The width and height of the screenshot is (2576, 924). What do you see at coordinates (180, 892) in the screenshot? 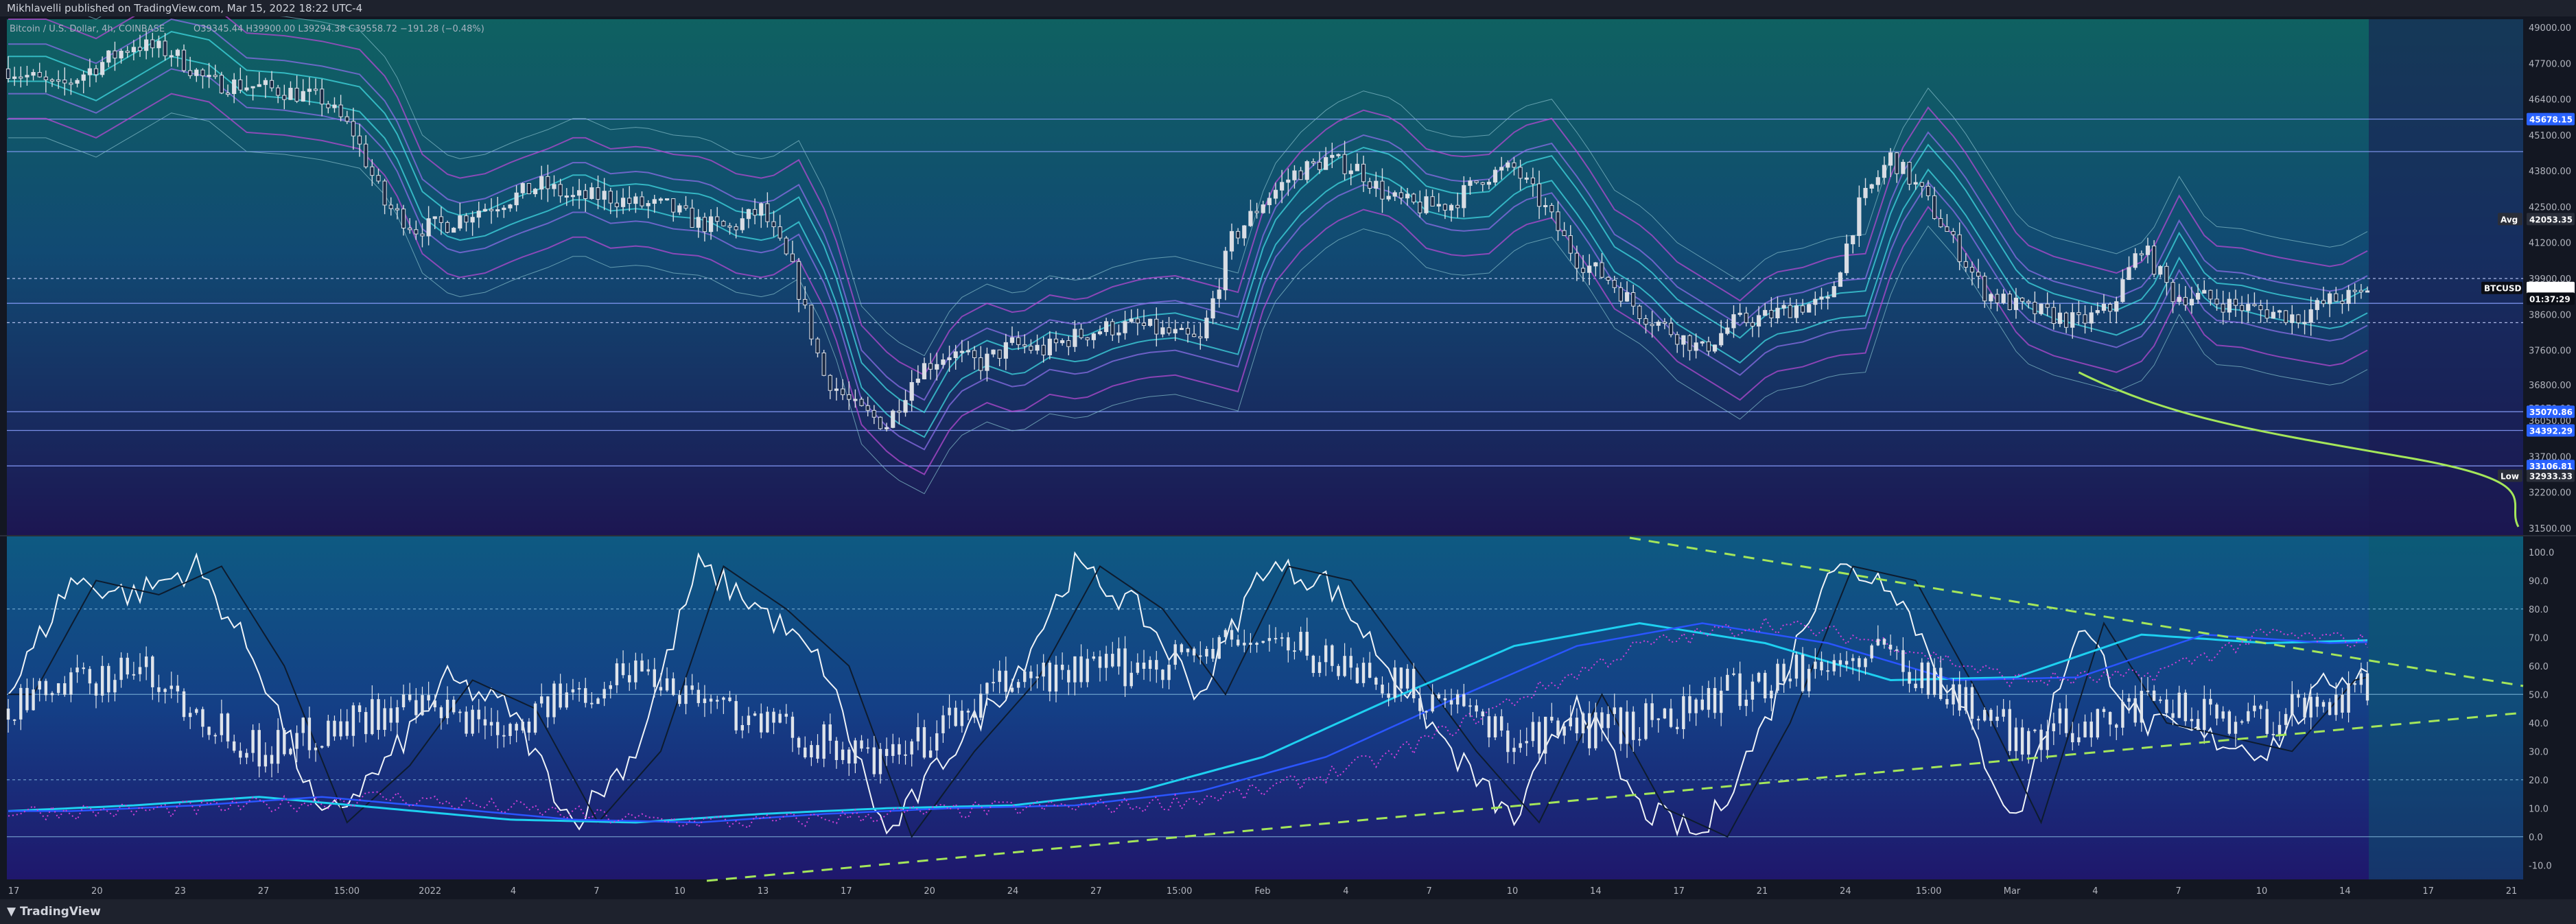
I see `time-tick-label: 23` at bounding box center [180, 892].